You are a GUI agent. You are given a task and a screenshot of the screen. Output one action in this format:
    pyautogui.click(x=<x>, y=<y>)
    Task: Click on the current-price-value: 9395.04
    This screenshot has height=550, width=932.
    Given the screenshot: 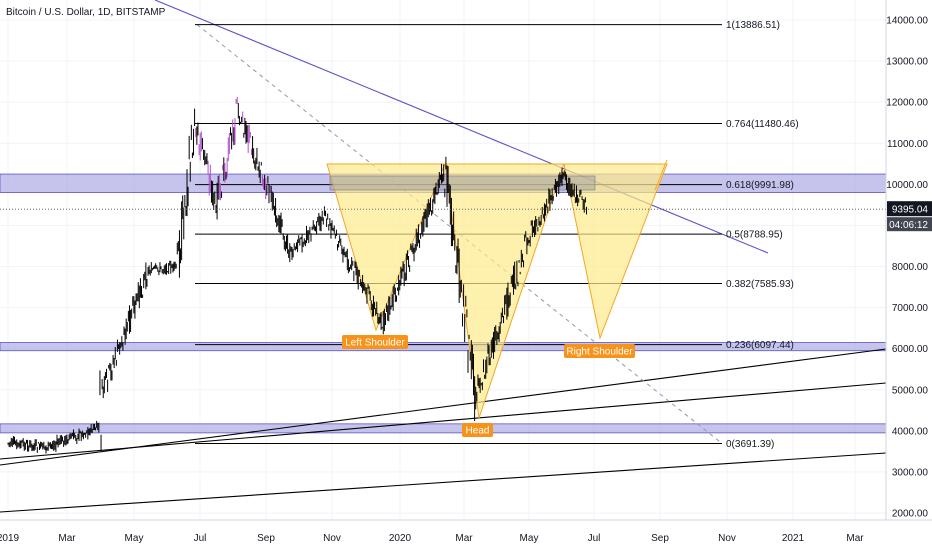 What is the action you would take?
    pyautogui.click(x=910, y=210)
    